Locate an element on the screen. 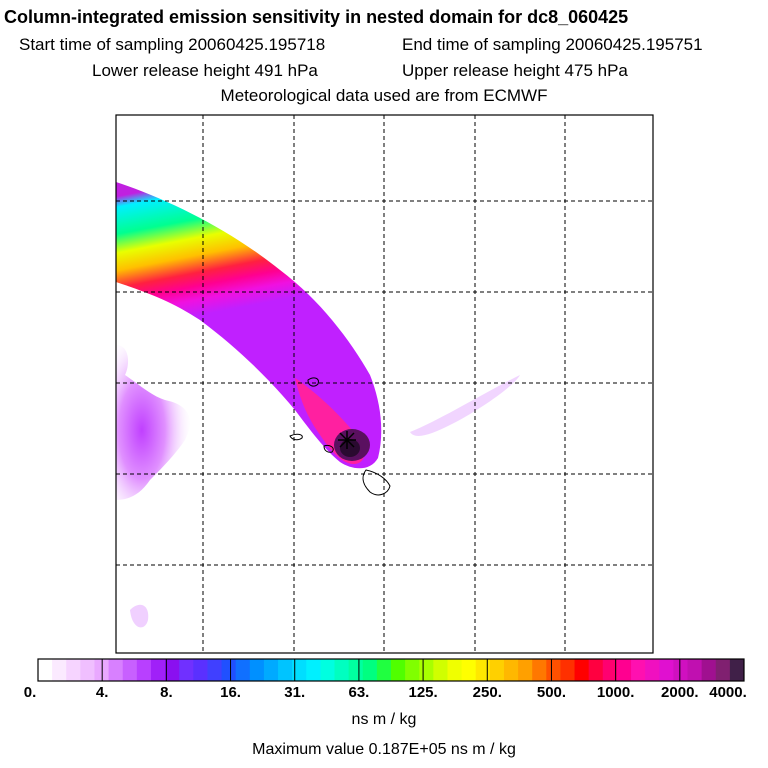  colorbar-units: ns m / kg is located at coordinates (384, 719).